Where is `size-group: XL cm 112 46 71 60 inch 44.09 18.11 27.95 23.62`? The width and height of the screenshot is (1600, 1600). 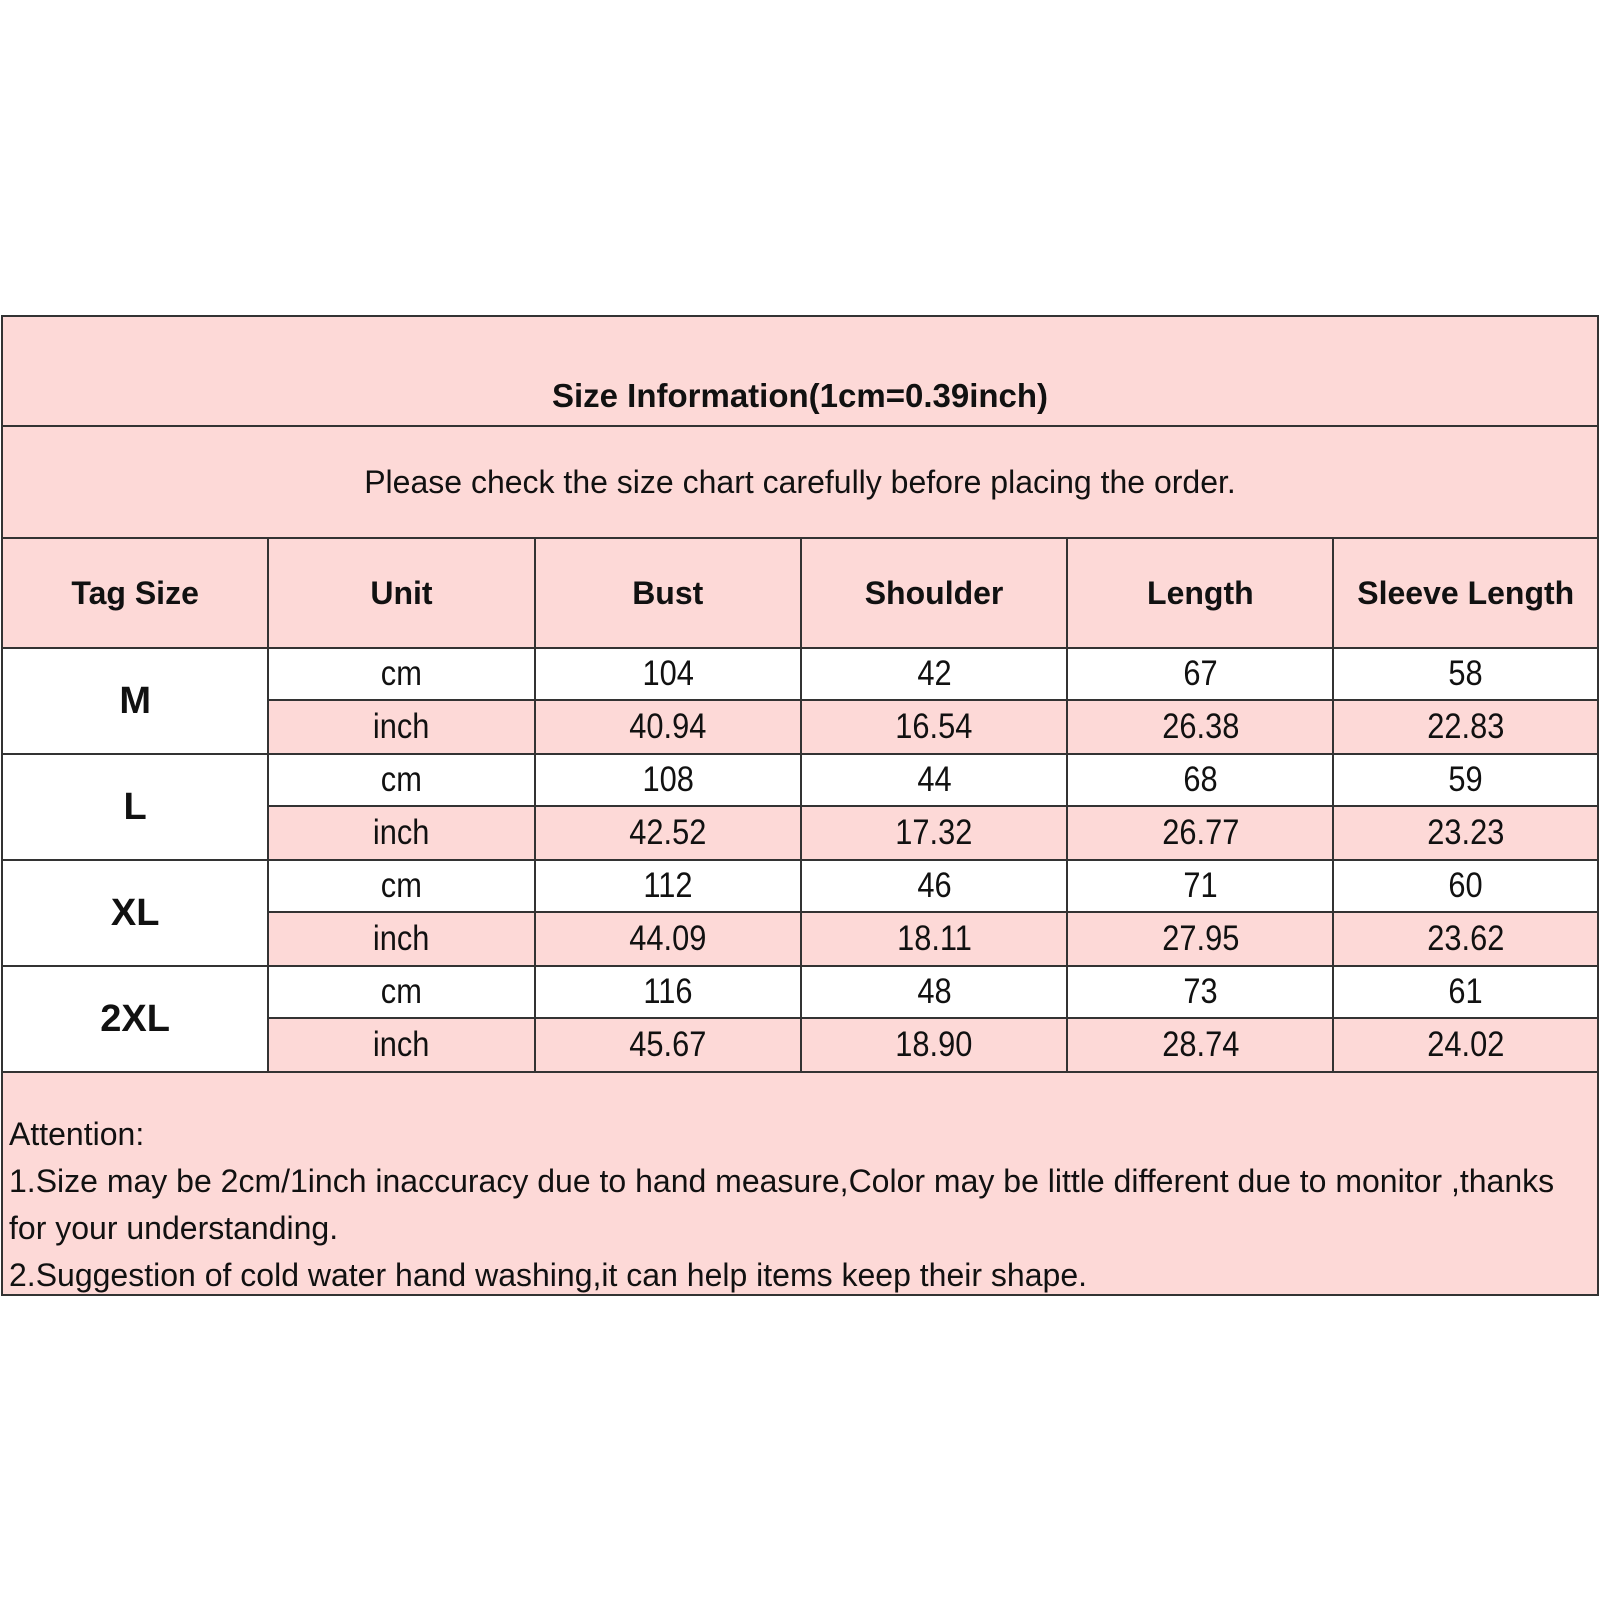 size-group: XL cm 112 46 71 60 inch 44.09 18.11 27.95 23.62 is located at coordinates (800, 914).